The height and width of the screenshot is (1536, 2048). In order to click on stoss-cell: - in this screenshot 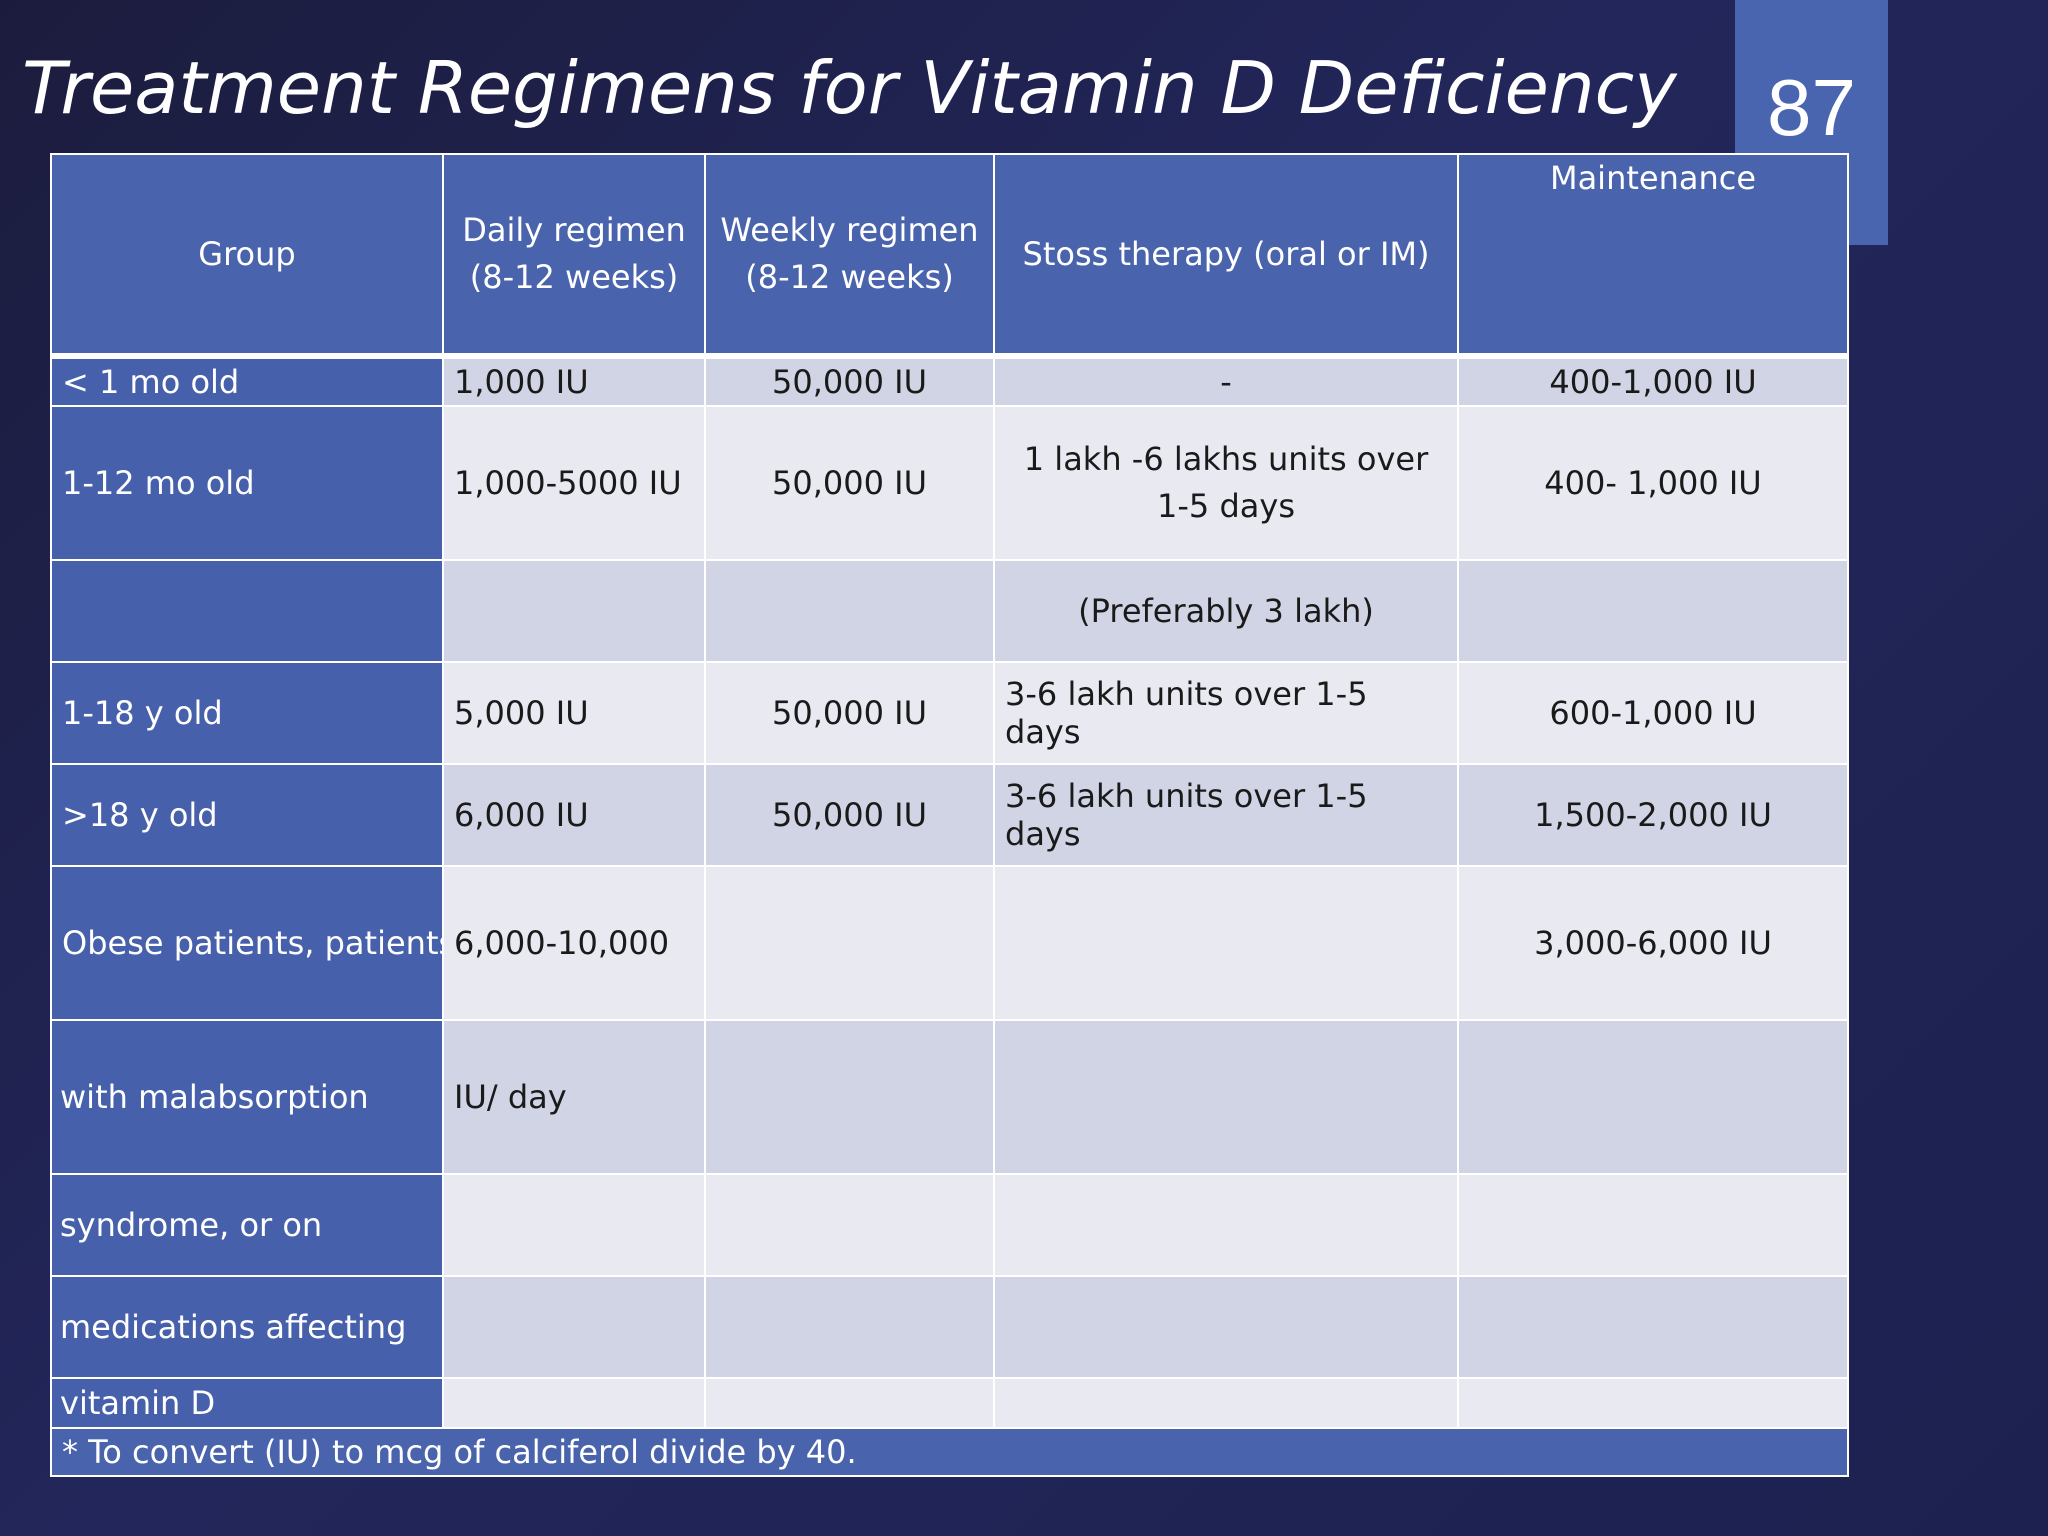, I will do `click(1226, 381)`.